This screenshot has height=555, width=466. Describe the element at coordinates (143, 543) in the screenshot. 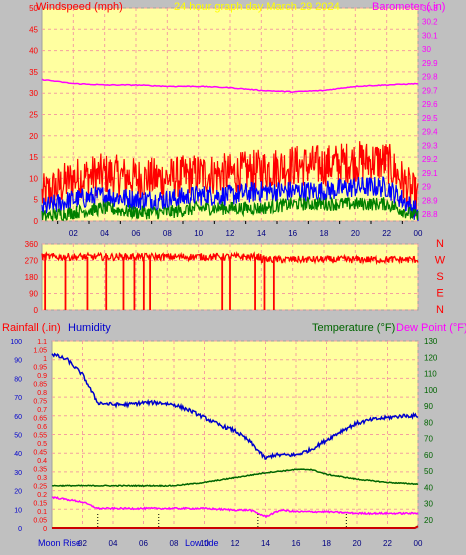

I see `rain-x-tick: 06` at that location.